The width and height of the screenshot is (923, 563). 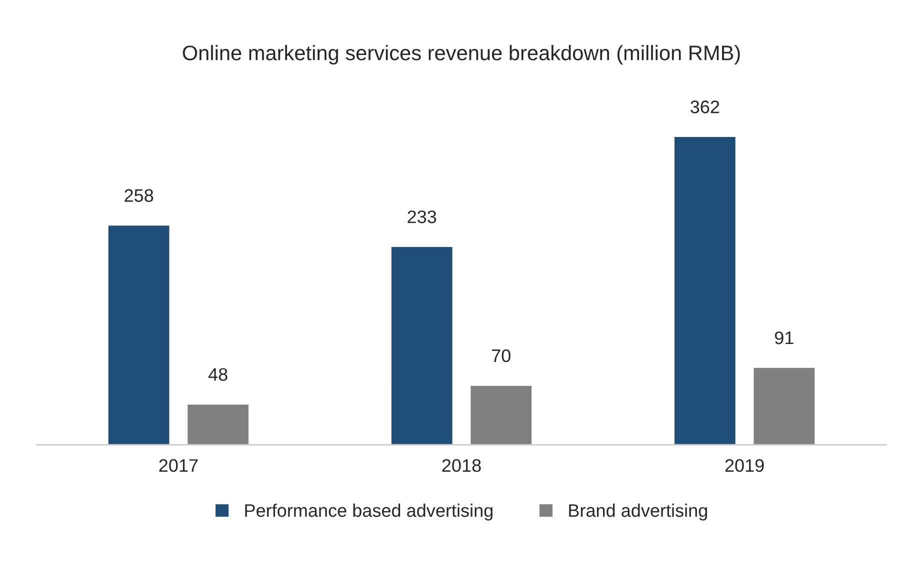 What do you see at coordinates (705, 107) in the screenshot?
I see `data-label: 362` at bounding box center [705, 107].